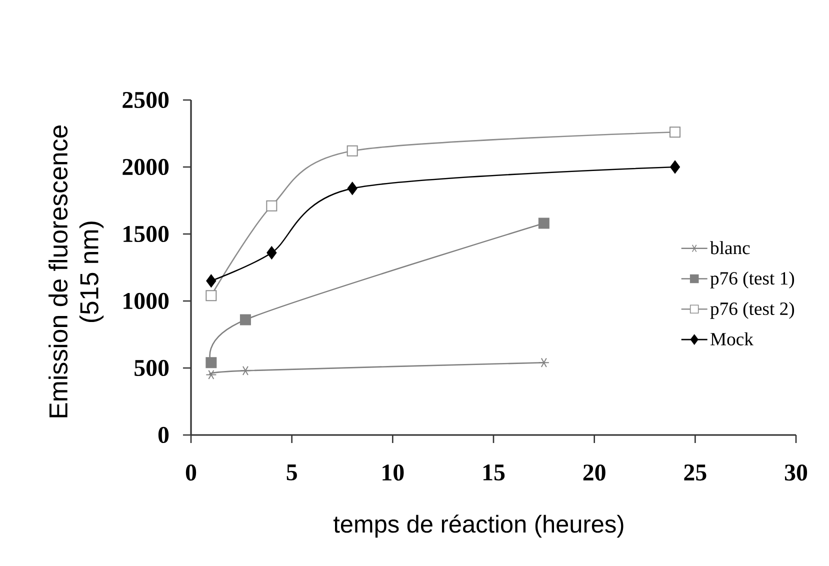  What do you see at coordinates (146, 301) in the screenshot?
I see `y-tick-label: 1000` at bounding box center [146, 301].